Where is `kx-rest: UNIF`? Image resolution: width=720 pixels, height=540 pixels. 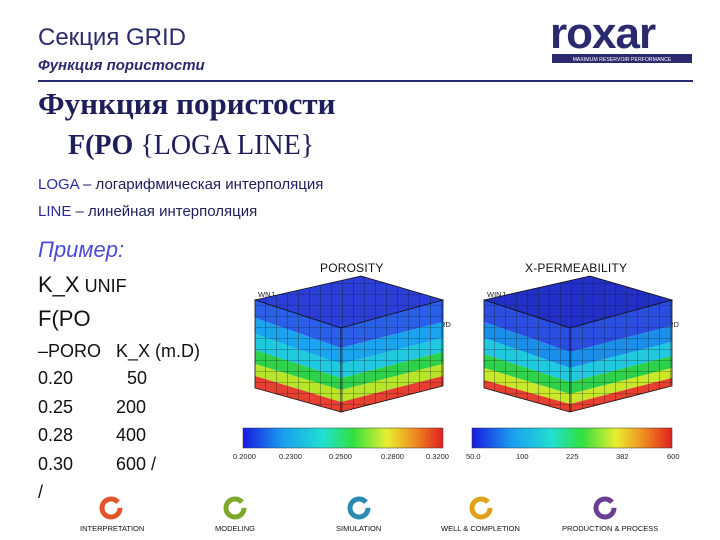 kx-rest: UNIF is located at coordinates (103, 286).